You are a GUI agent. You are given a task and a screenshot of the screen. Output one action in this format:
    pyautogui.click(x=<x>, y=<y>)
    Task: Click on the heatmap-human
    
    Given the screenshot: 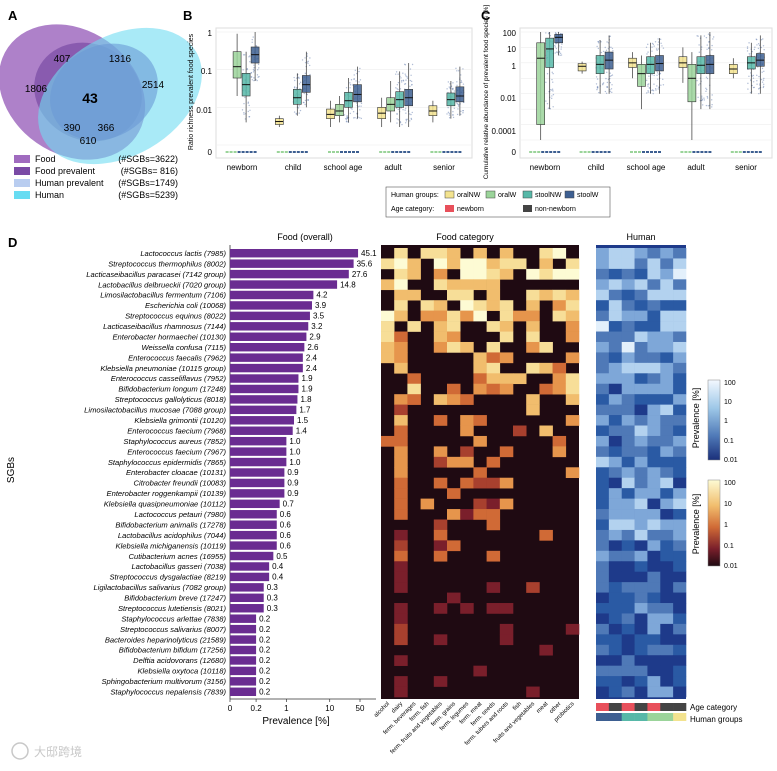 What is the action you would take?
    pyautogui.click(x=641, y=473)
    